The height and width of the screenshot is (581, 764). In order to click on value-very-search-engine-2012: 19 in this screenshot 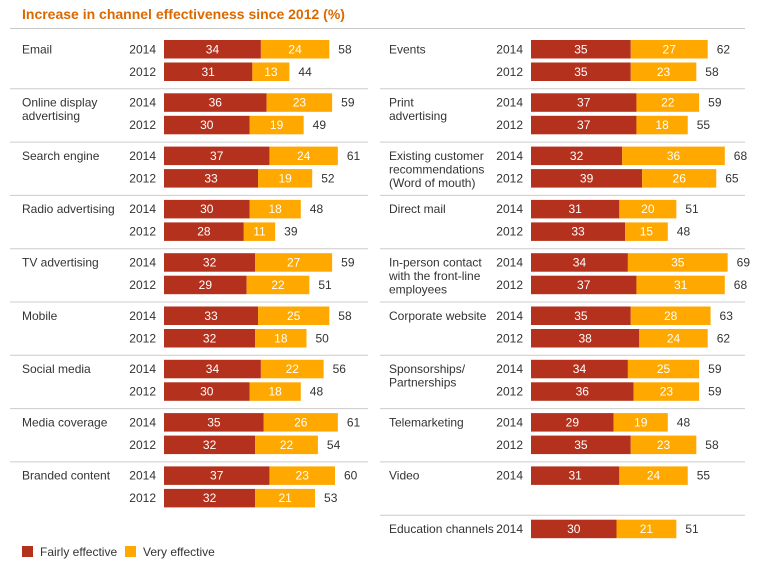, I will do `click(285, 178)`.